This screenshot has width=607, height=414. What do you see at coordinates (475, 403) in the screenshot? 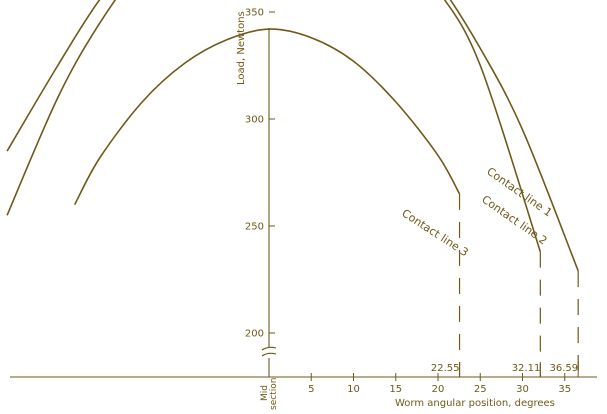
I see `x-axis-title: Worm angular position, degrees` at bounding box center [475, 403].